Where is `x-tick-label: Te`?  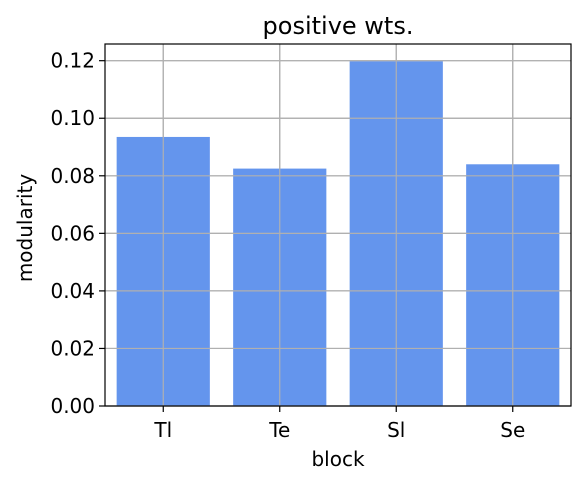
x-tick-label: Te is located at coordinates (279, 430).